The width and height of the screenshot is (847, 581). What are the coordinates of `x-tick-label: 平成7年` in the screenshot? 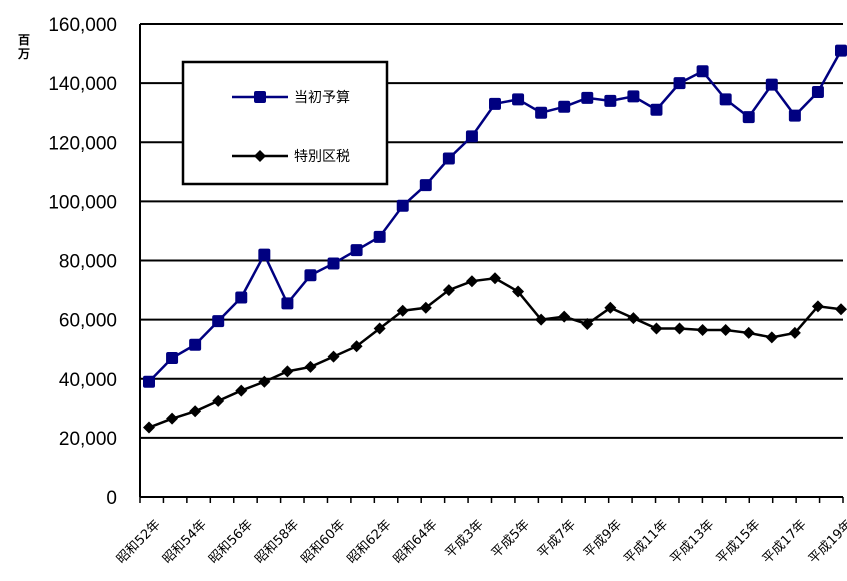 It's located at (557, 539).